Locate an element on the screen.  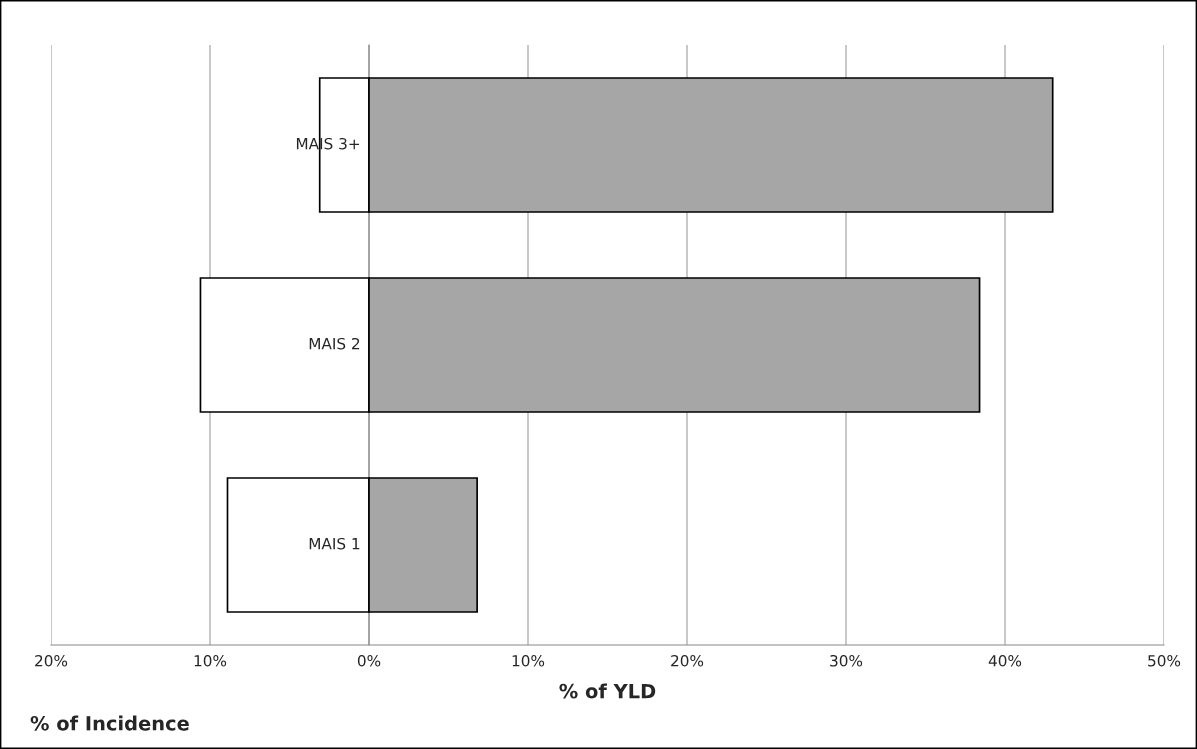
y-tick-label: MAIS 1 is located at coordinates (334, 543).